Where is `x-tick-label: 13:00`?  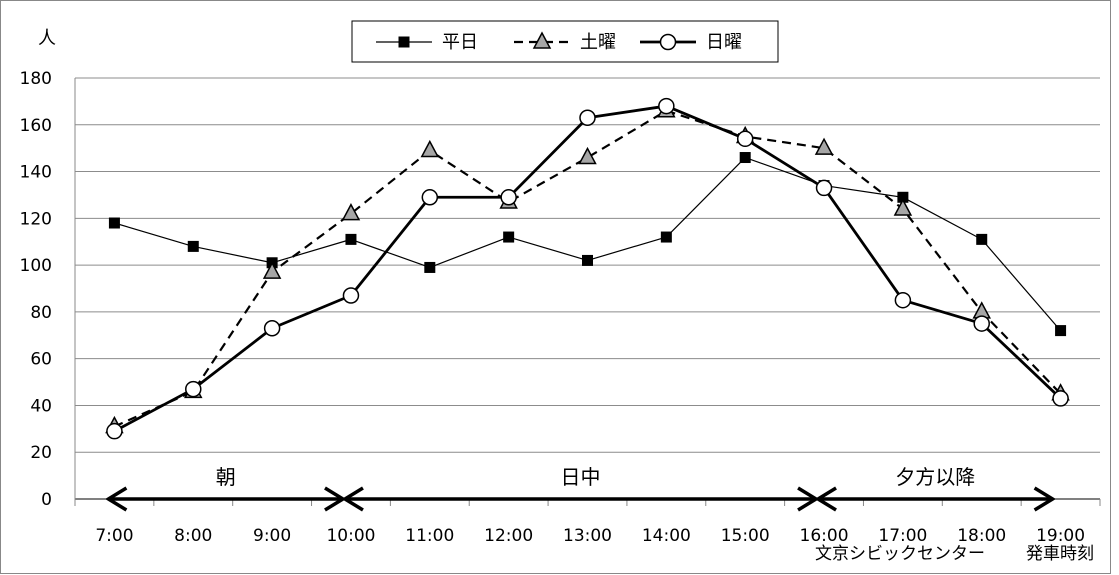 x-tick-label: 13:00 is located at coordinates (587, 536).